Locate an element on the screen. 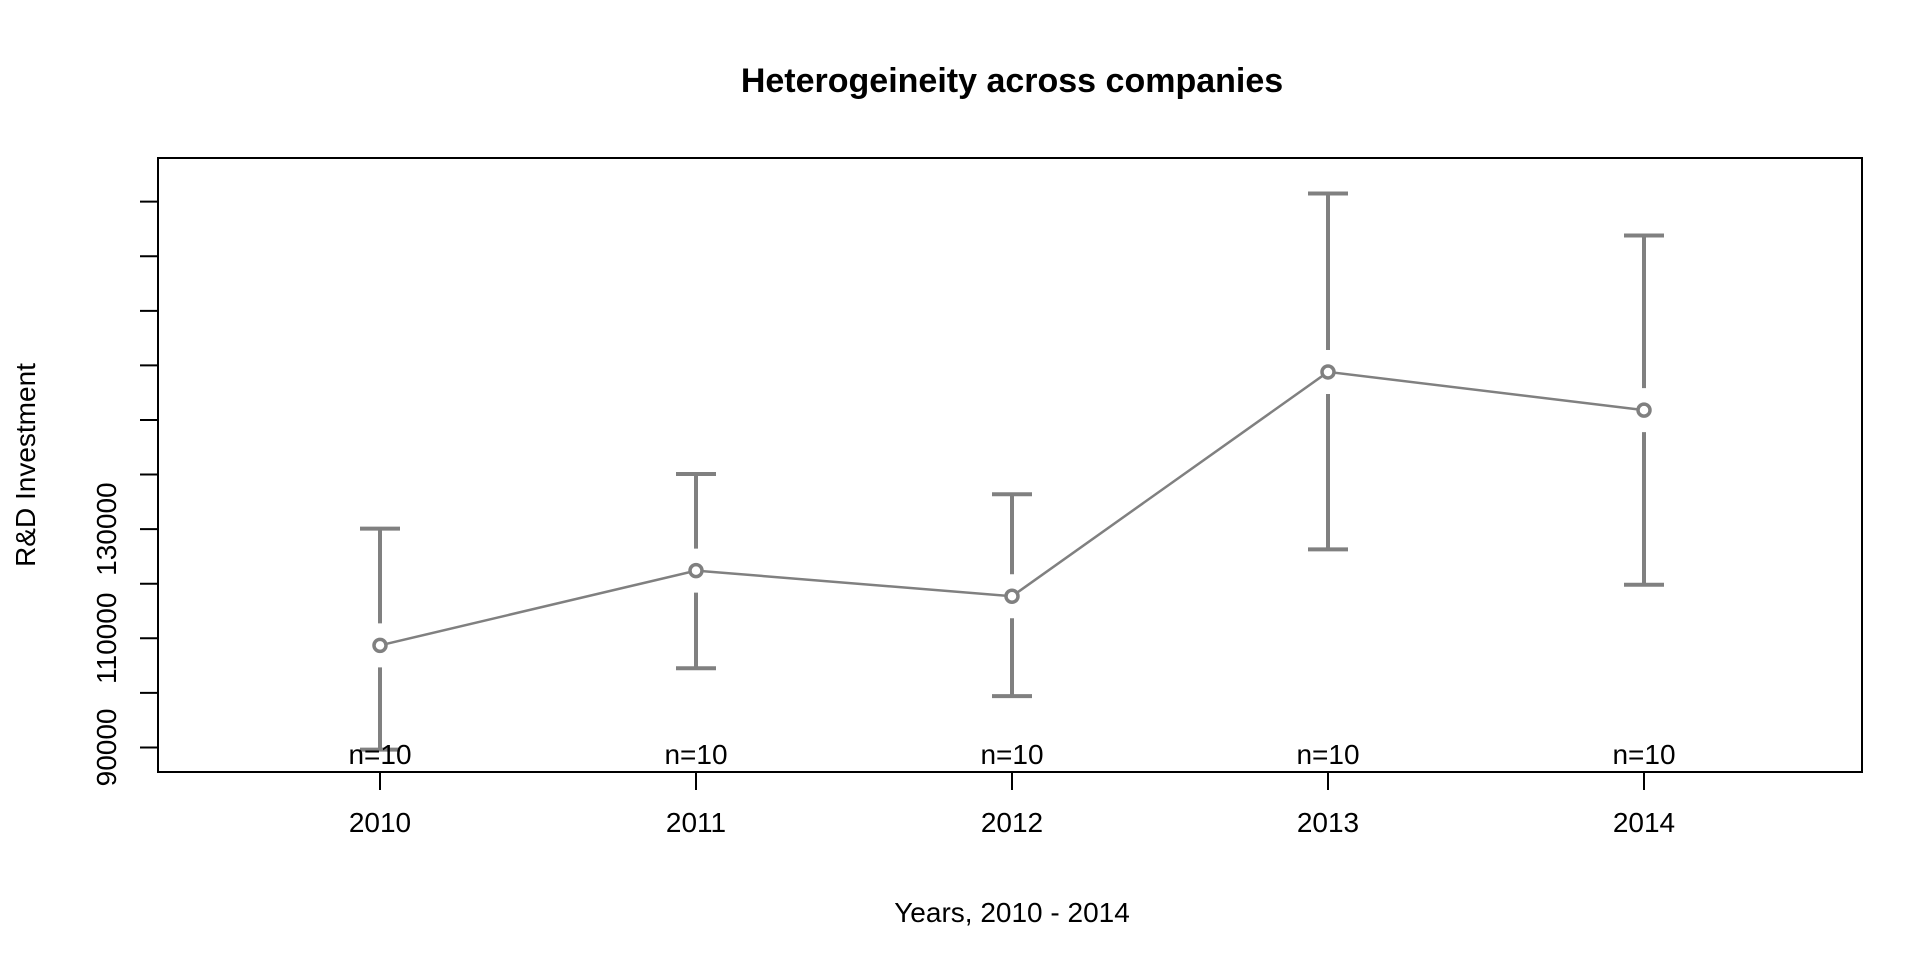  x-axis-label: Years, 2010 - 2014 is located at coordinates (1012, 912).